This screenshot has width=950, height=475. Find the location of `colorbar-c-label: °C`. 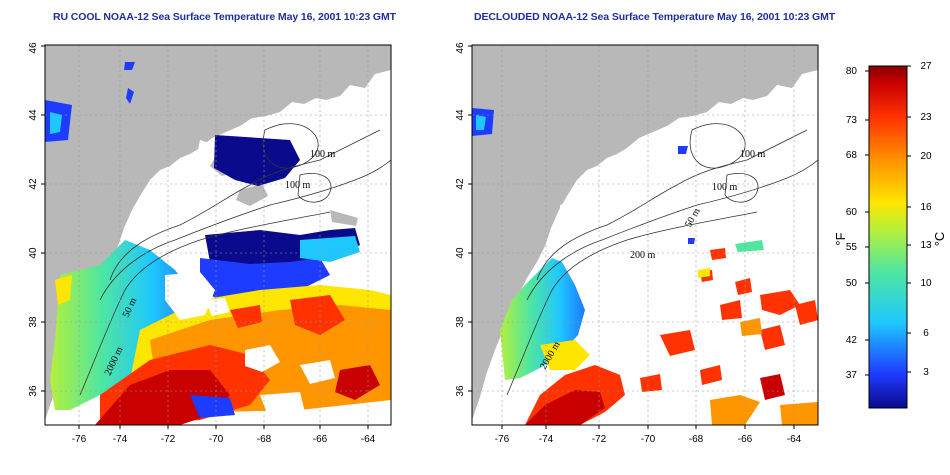

colorbar-c-label: °C is located at coordinates (939, 239).